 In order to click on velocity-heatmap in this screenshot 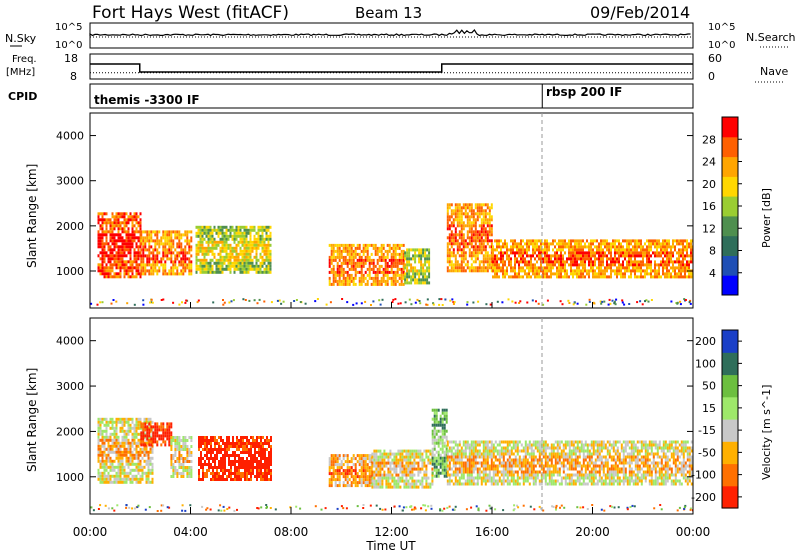, I will do `click(391, 460)`.